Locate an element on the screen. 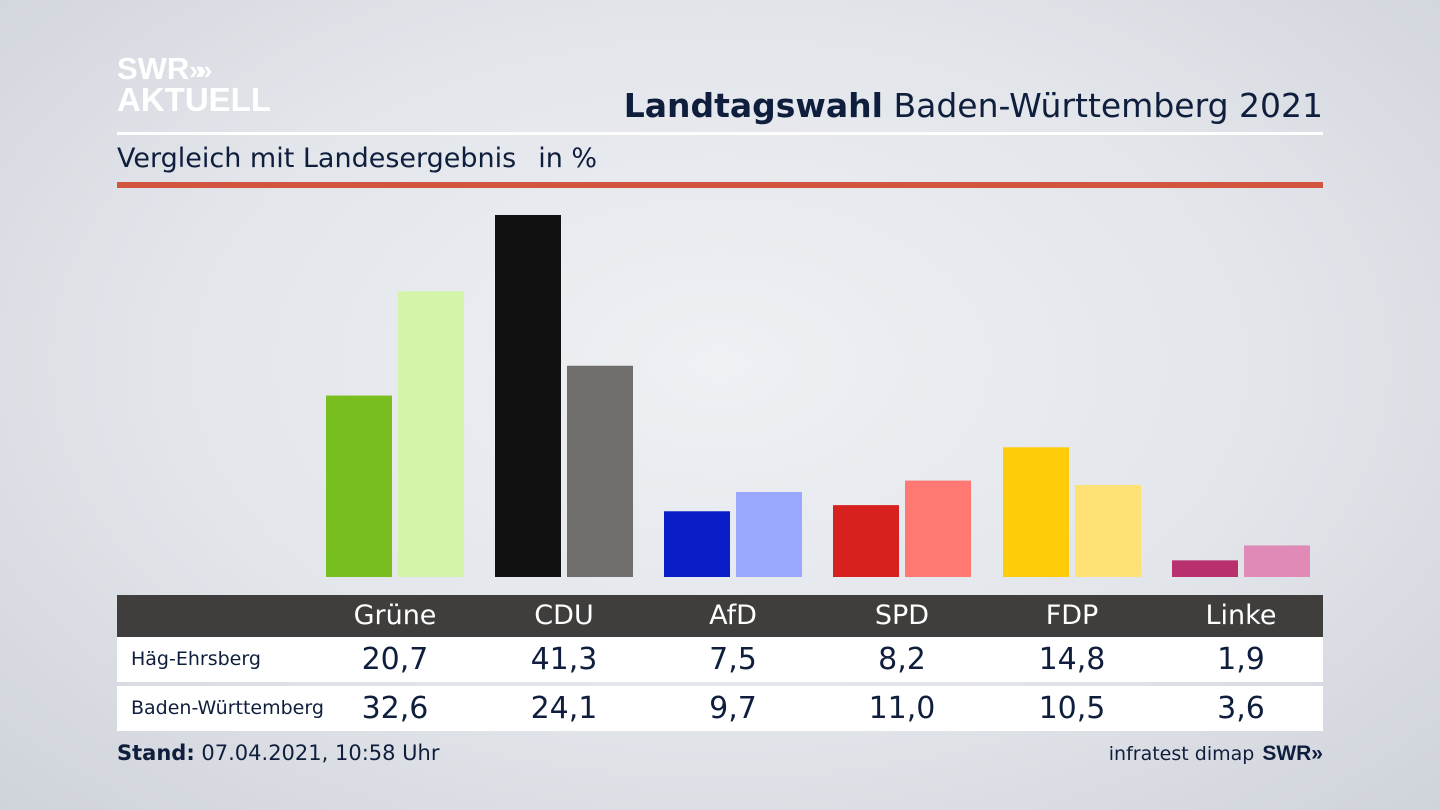  value-spd-local: 8,2 is located at coordinates (902, 659).